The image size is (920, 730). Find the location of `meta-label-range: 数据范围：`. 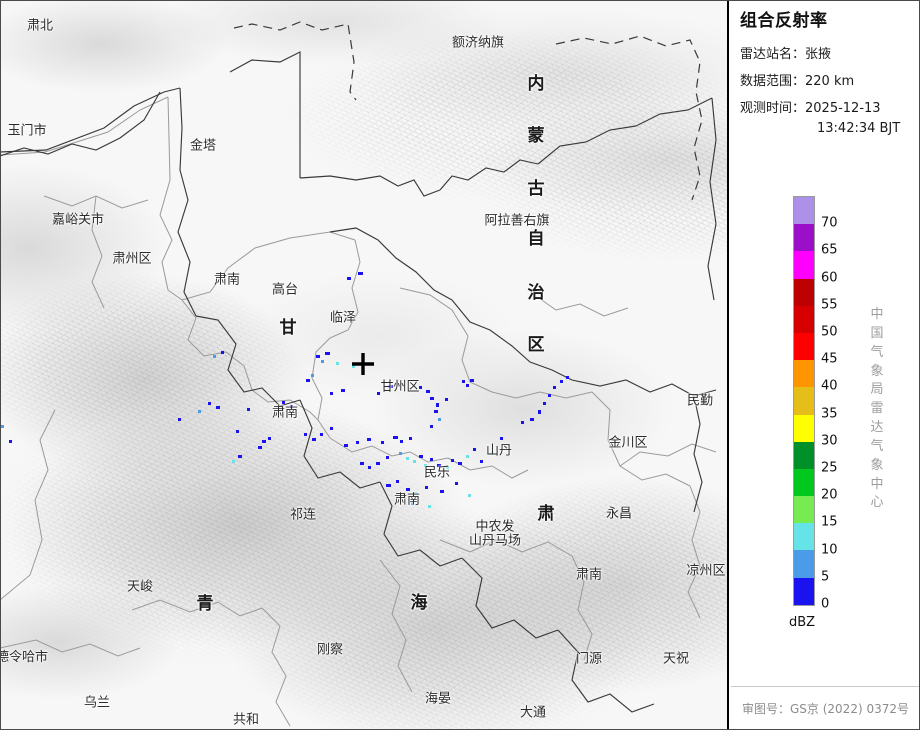

meta-label-range: 数据范围： is located at coordinates (773, 81).